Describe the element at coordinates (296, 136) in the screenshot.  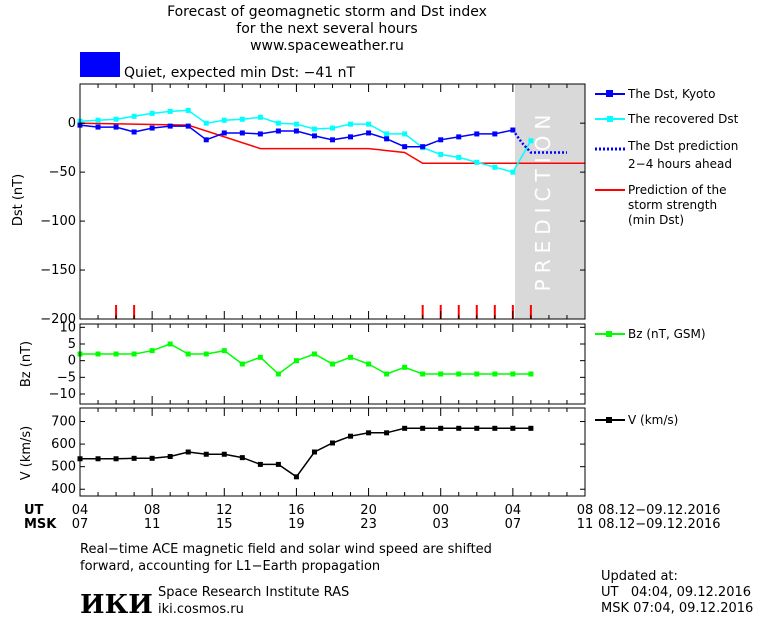
I see `dst-kyoto-line` at that location.